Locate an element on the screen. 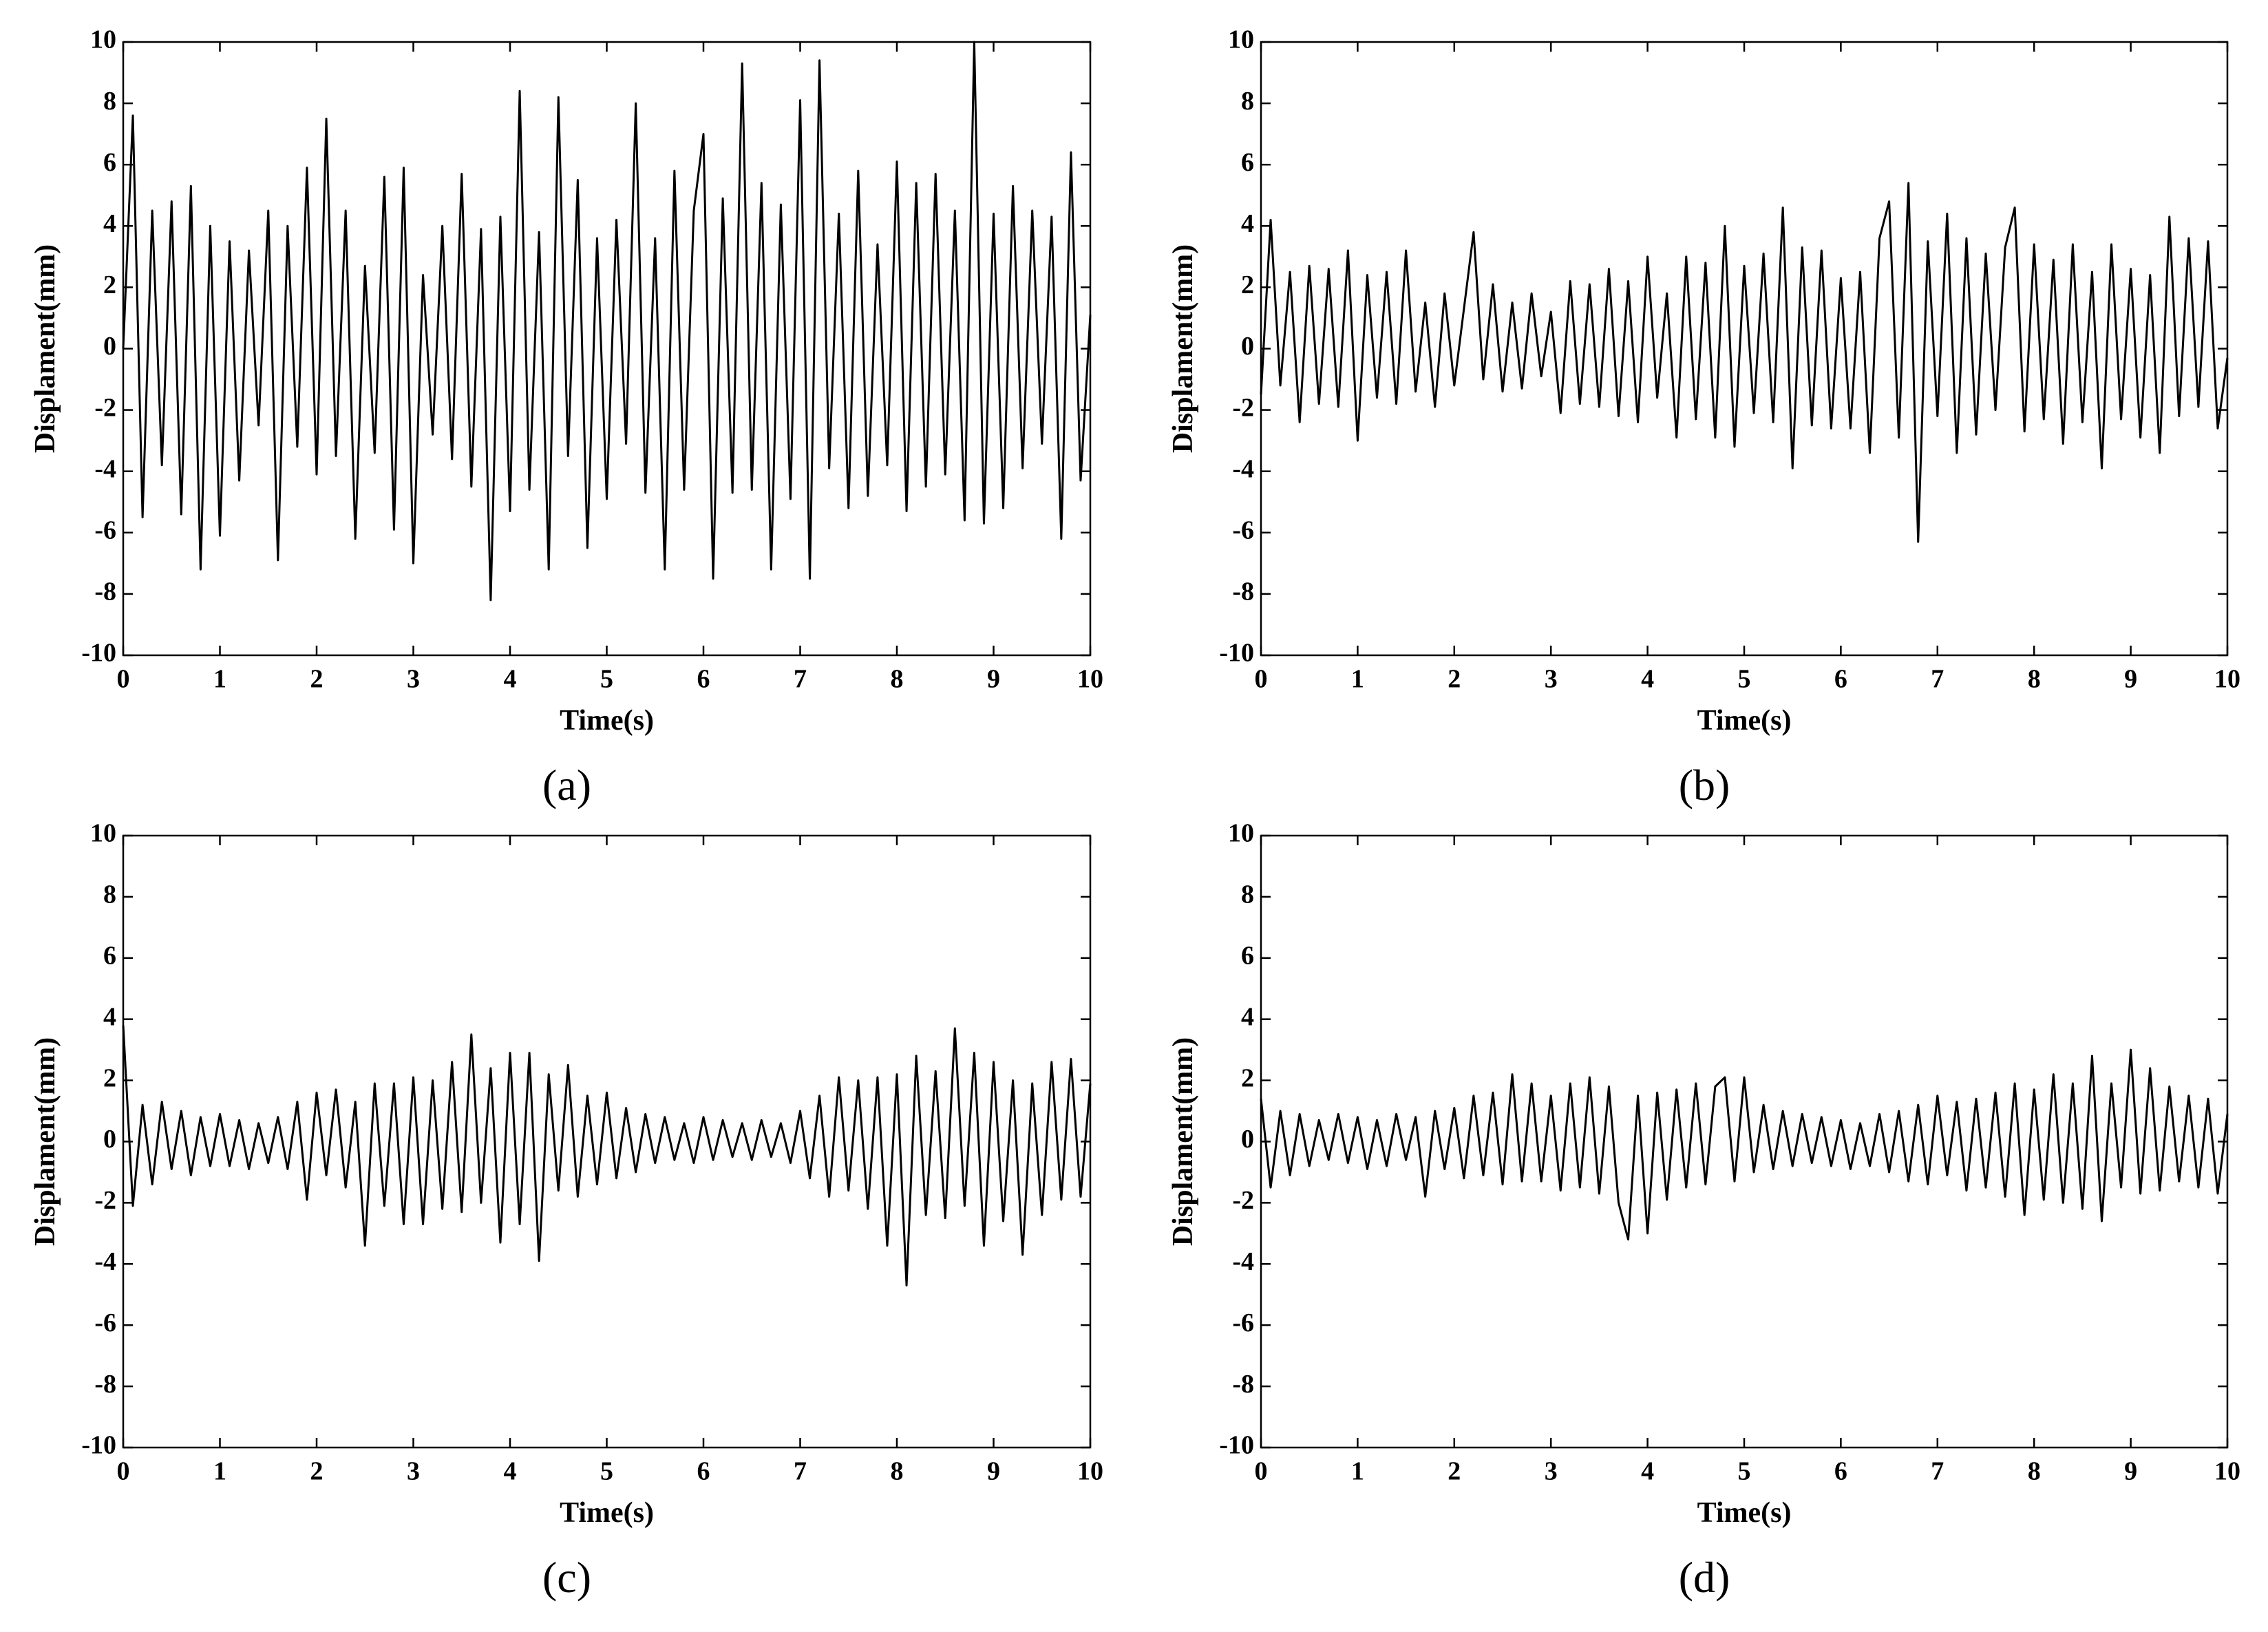 The height and width of the screenshot is (1632, 2268). panel-label: (a) is located at coordinates (567, 785).